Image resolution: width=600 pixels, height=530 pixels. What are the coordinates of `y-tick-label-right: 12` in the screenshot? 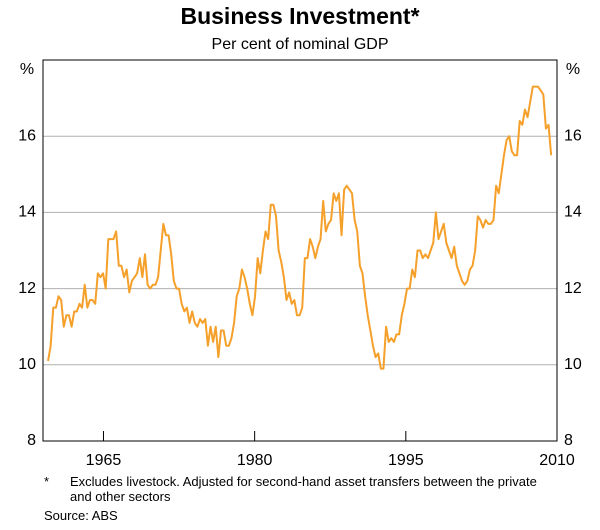 It's located at (573, 288).